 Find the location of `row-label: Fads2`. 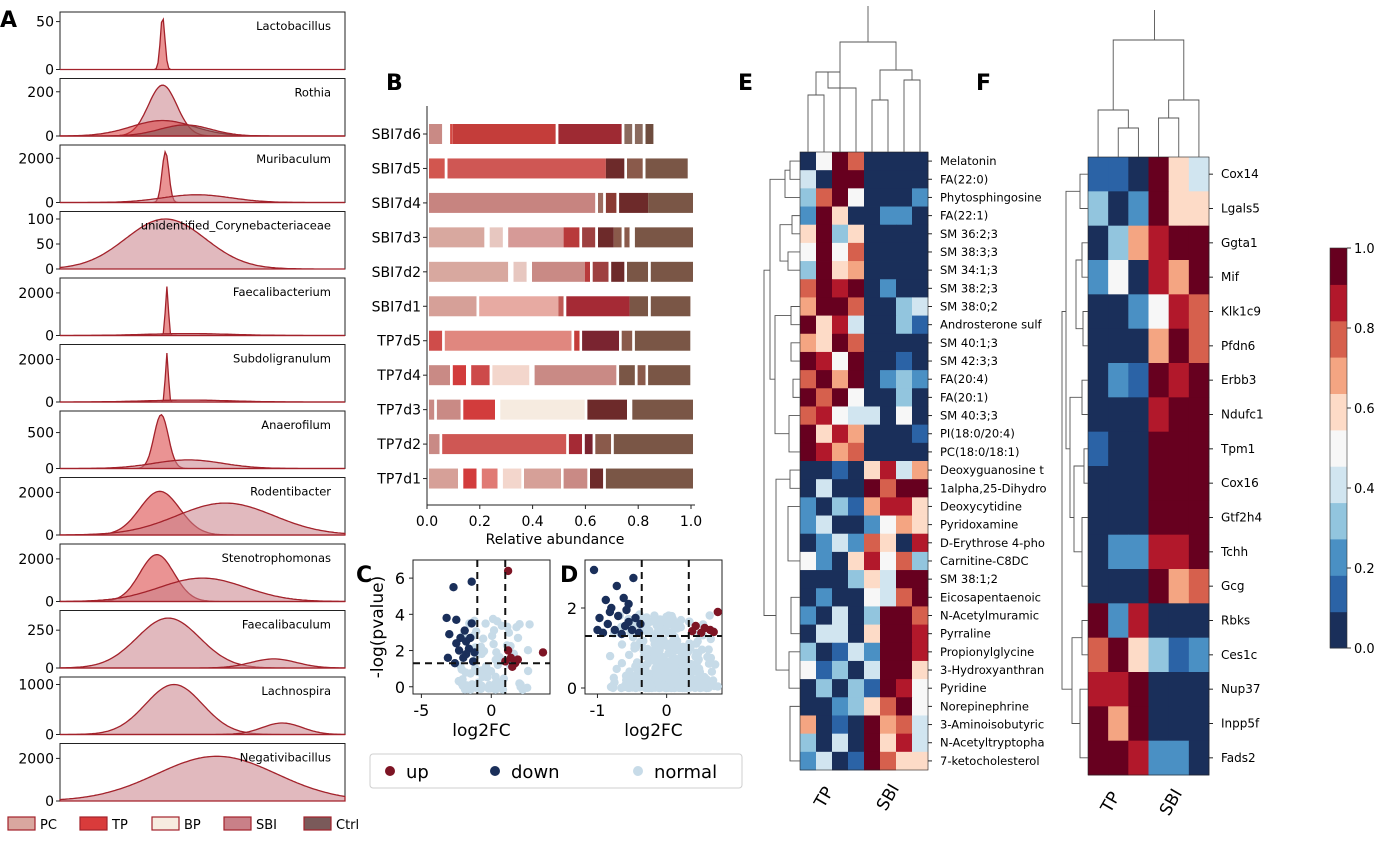

row-label: Fads2 is located at coordinates (1238, 758).